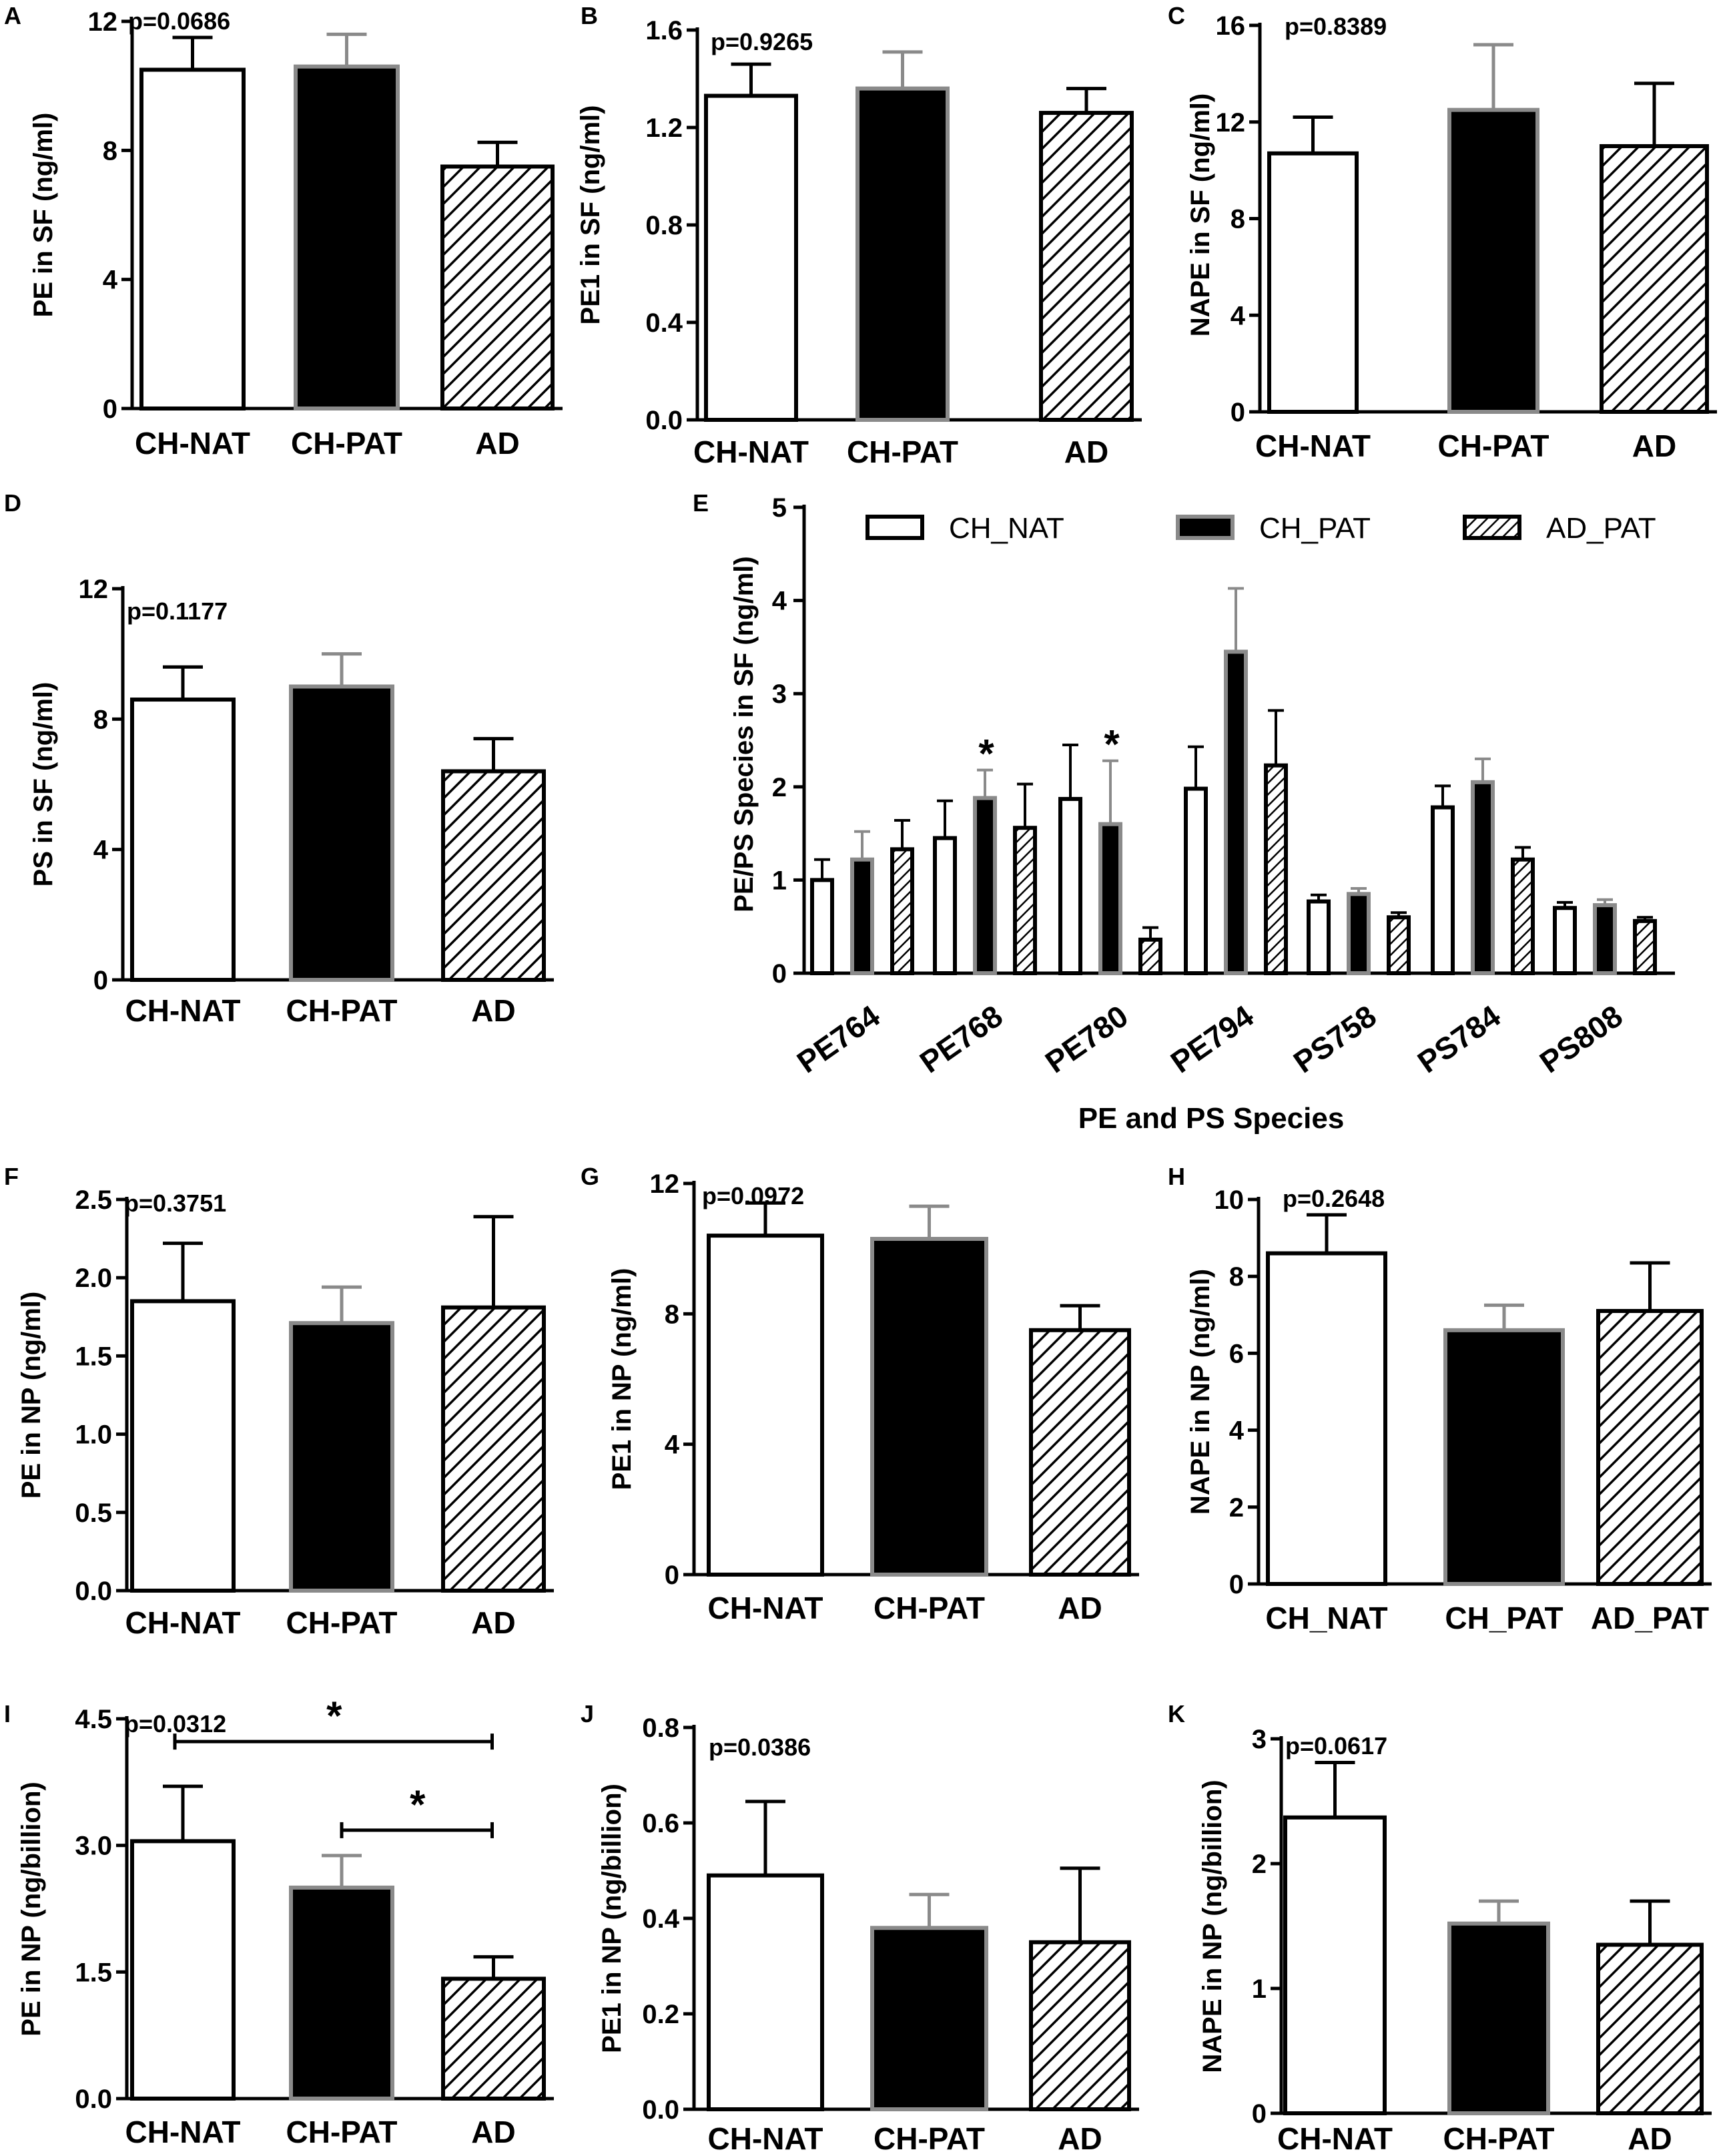 The width and height of the screenshot is (1735, 2156). I want to click on bar-ad-pat-ps758, so click(1399, 945).